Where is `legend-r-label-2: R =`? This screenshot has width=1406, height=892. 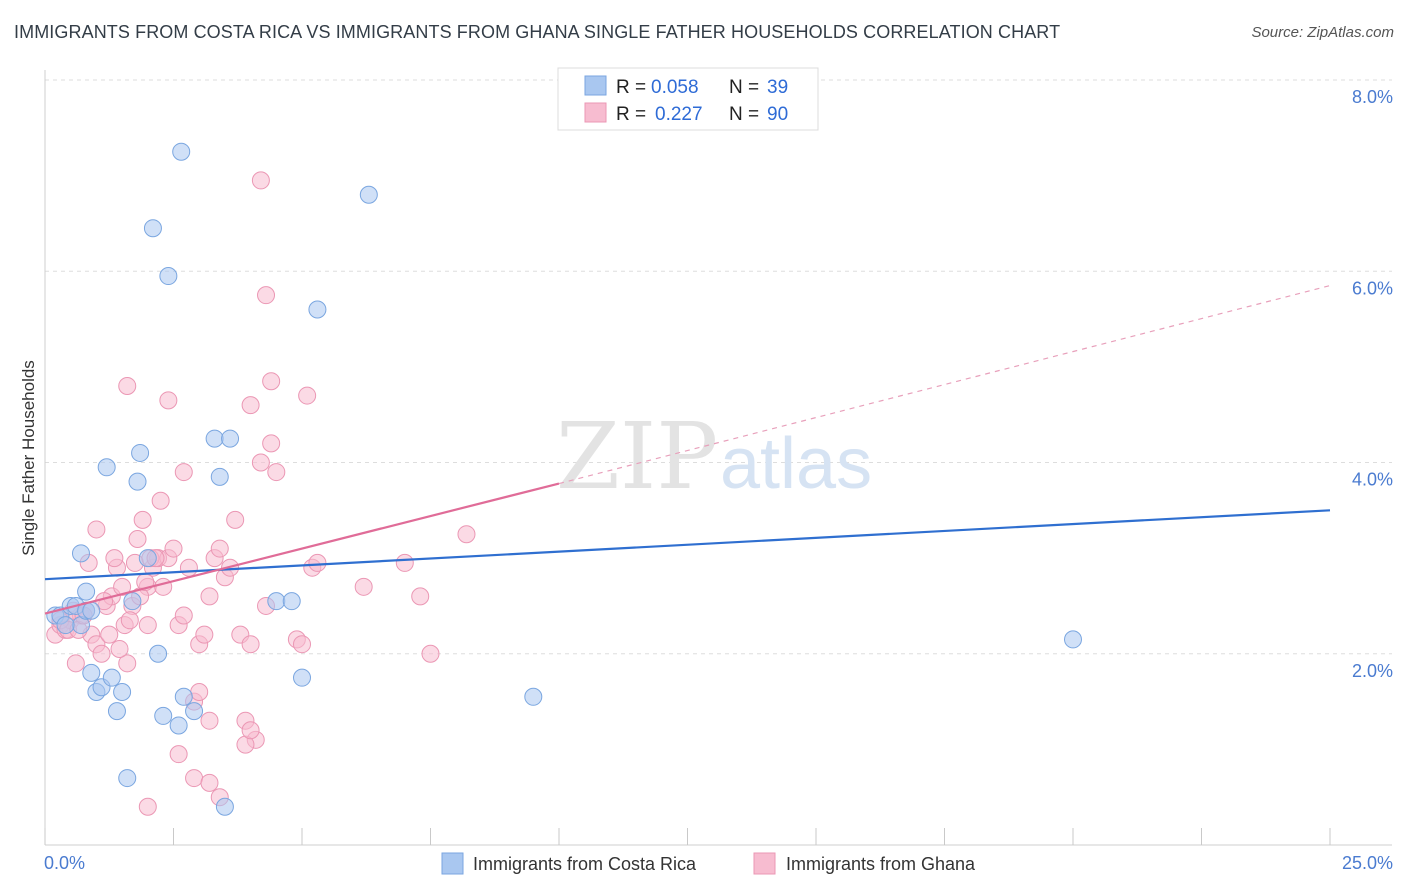 legend-r-label-2: R = is located at coordinates (633, 114).